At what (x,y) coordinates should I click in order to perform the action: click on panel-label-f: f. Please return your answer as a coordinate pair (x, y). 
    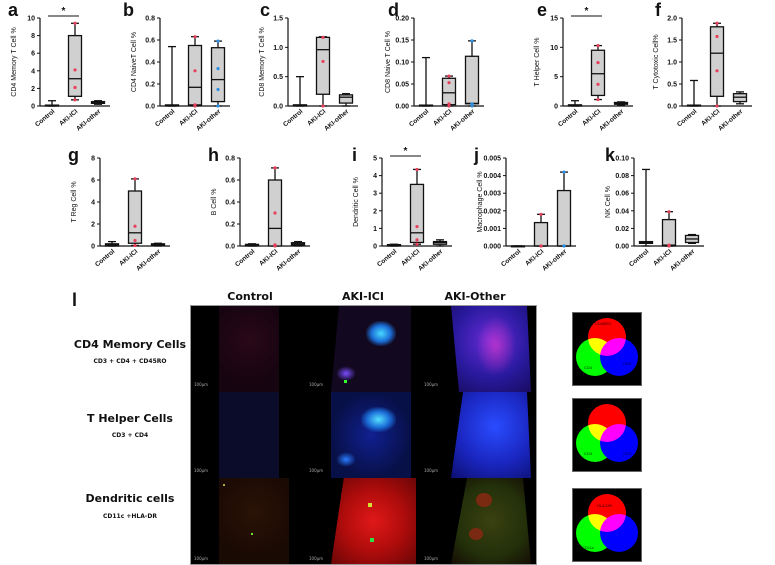
    Looking at the image, I should click on (658, 10).